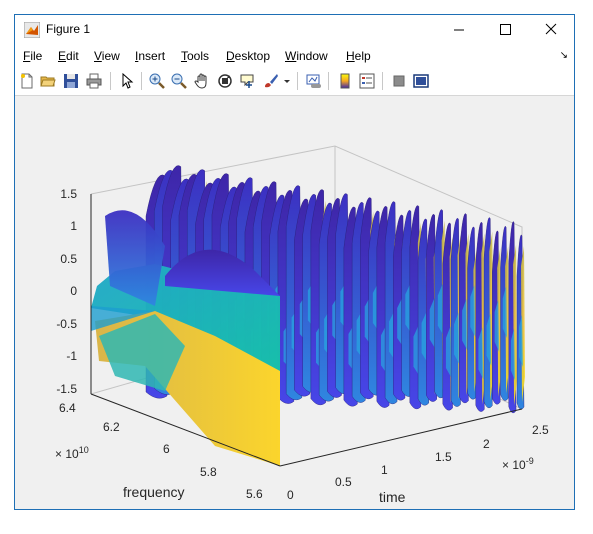  What do you see at coordinates (127, 81) in the screenshot?
I see `pointer-icon` at bounding box center [127, 81].